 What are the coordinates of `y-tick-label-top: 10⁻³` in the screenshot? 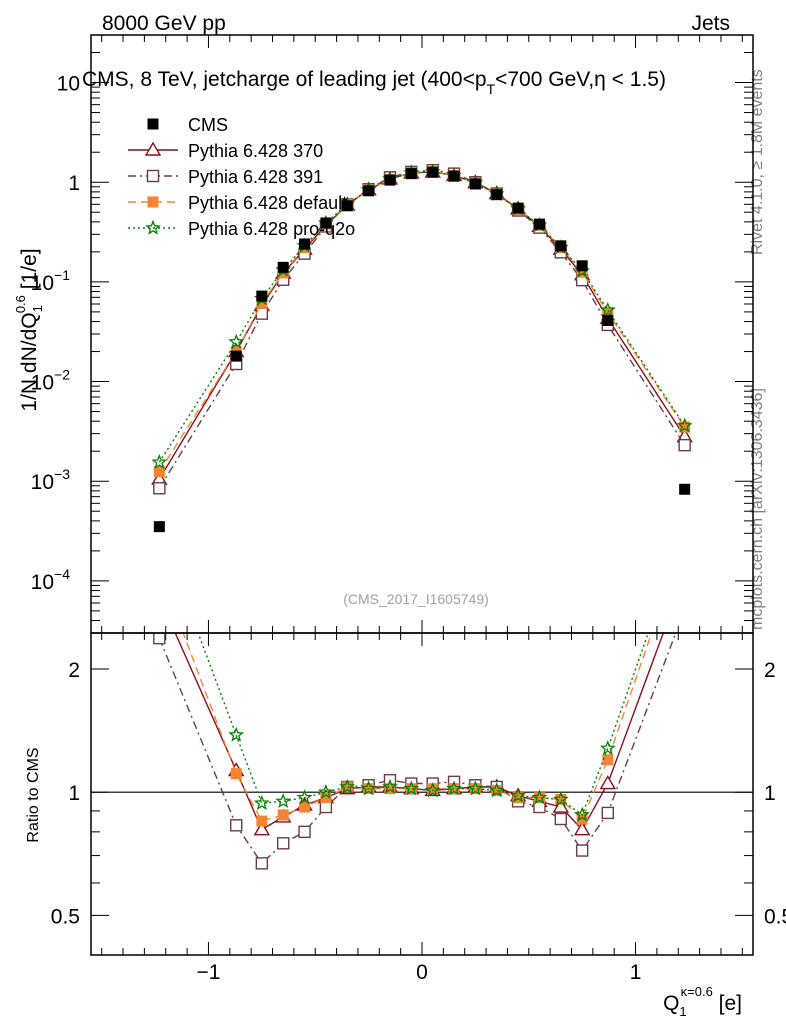 It's located at (51, 480).